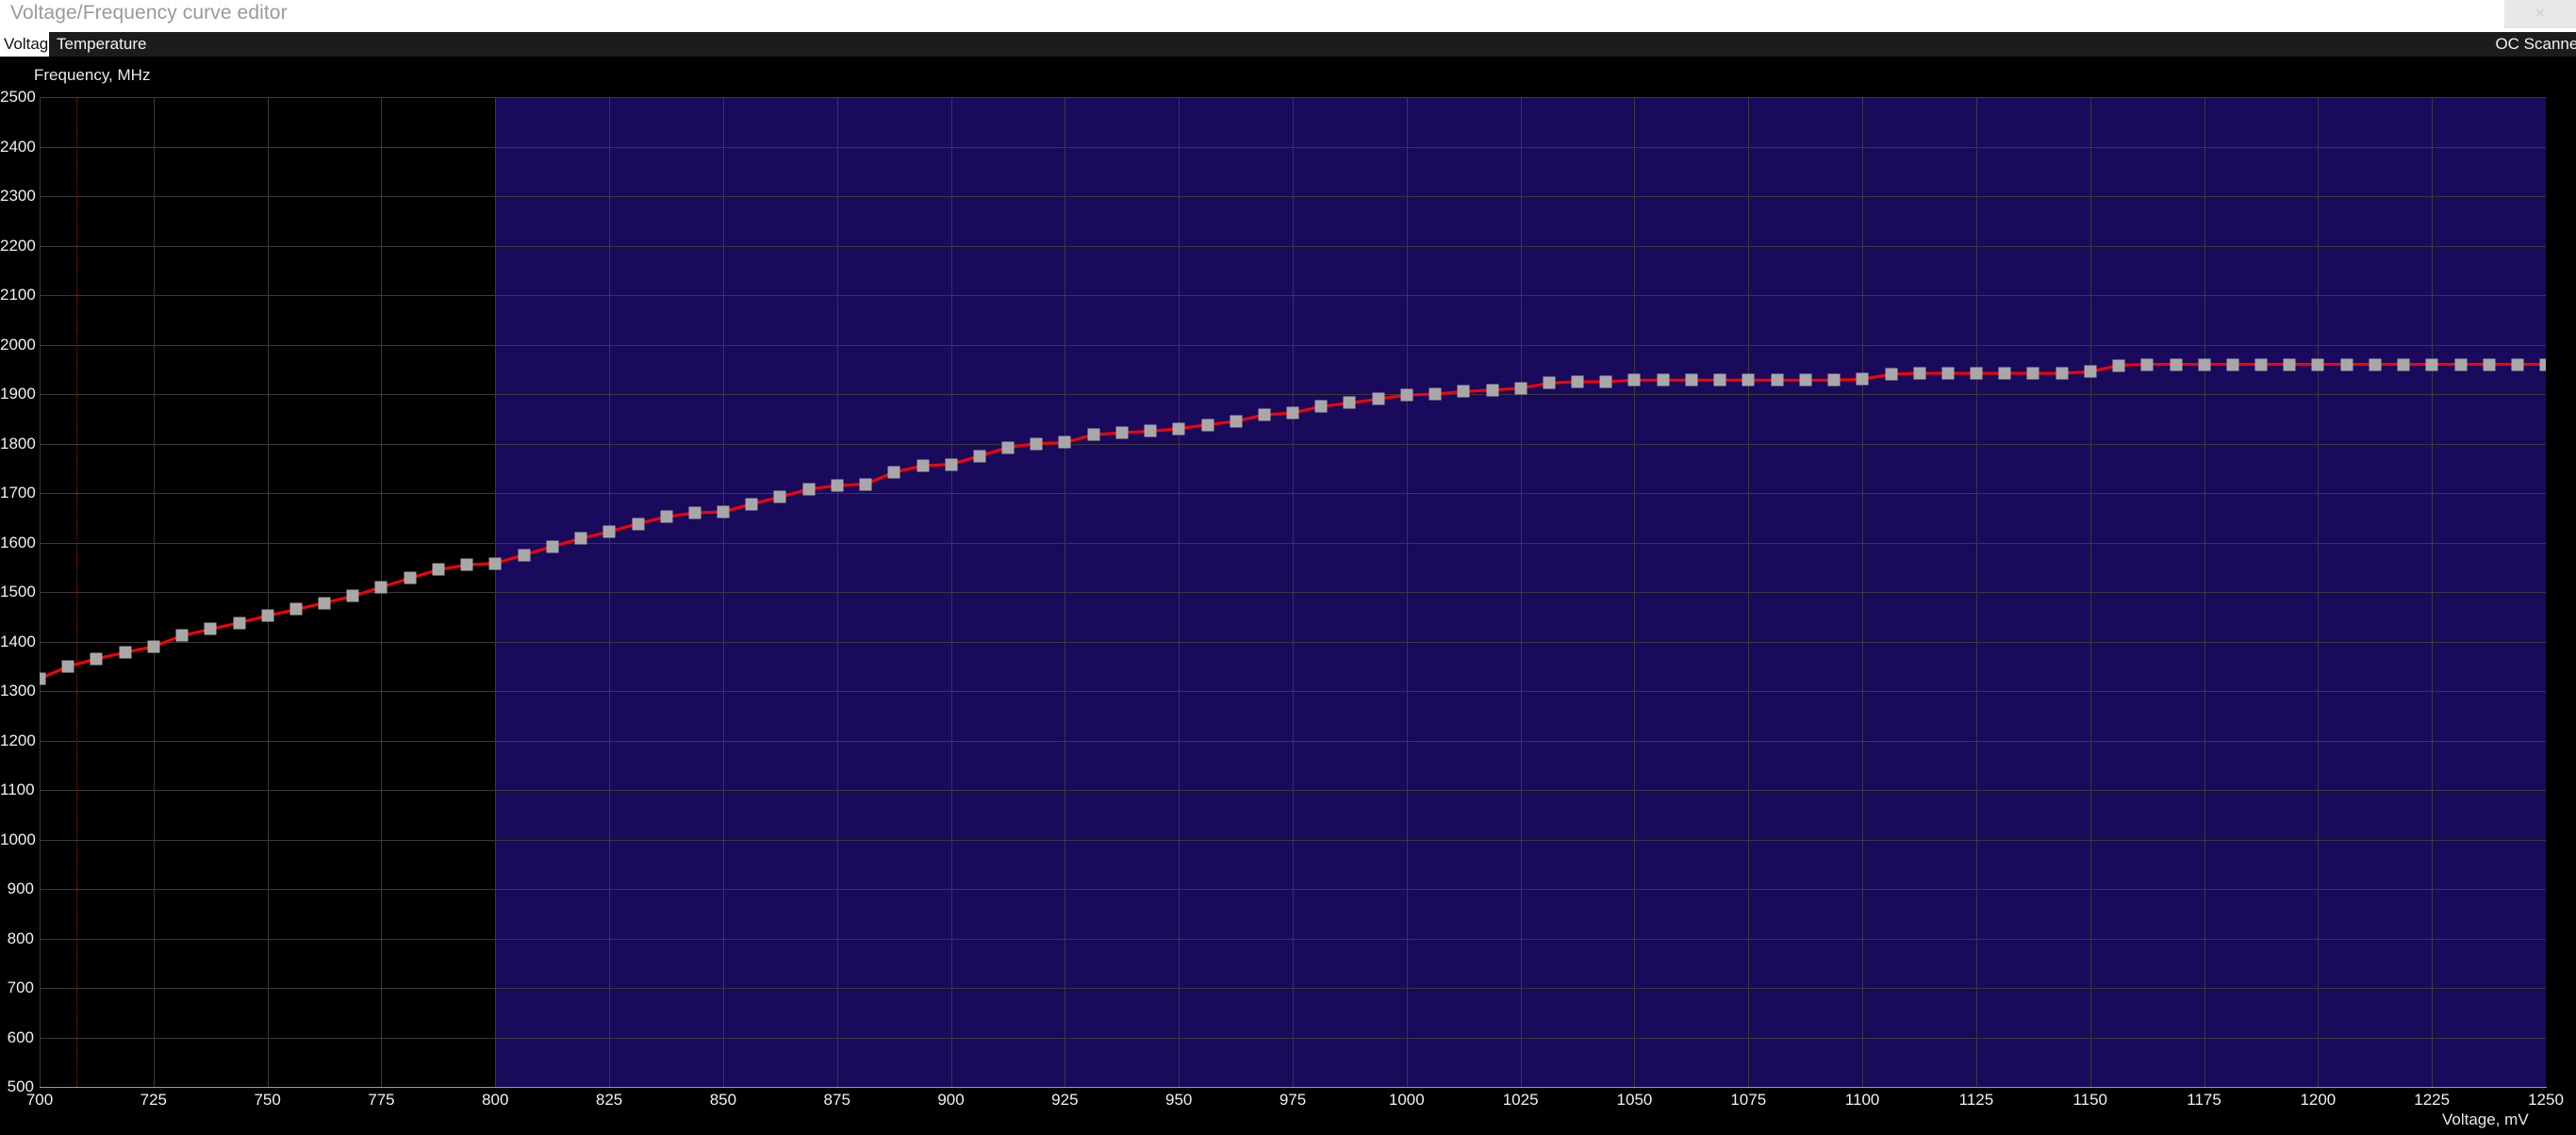  I want to click on y-axis-tick-label: 1200, so click(18, 740).